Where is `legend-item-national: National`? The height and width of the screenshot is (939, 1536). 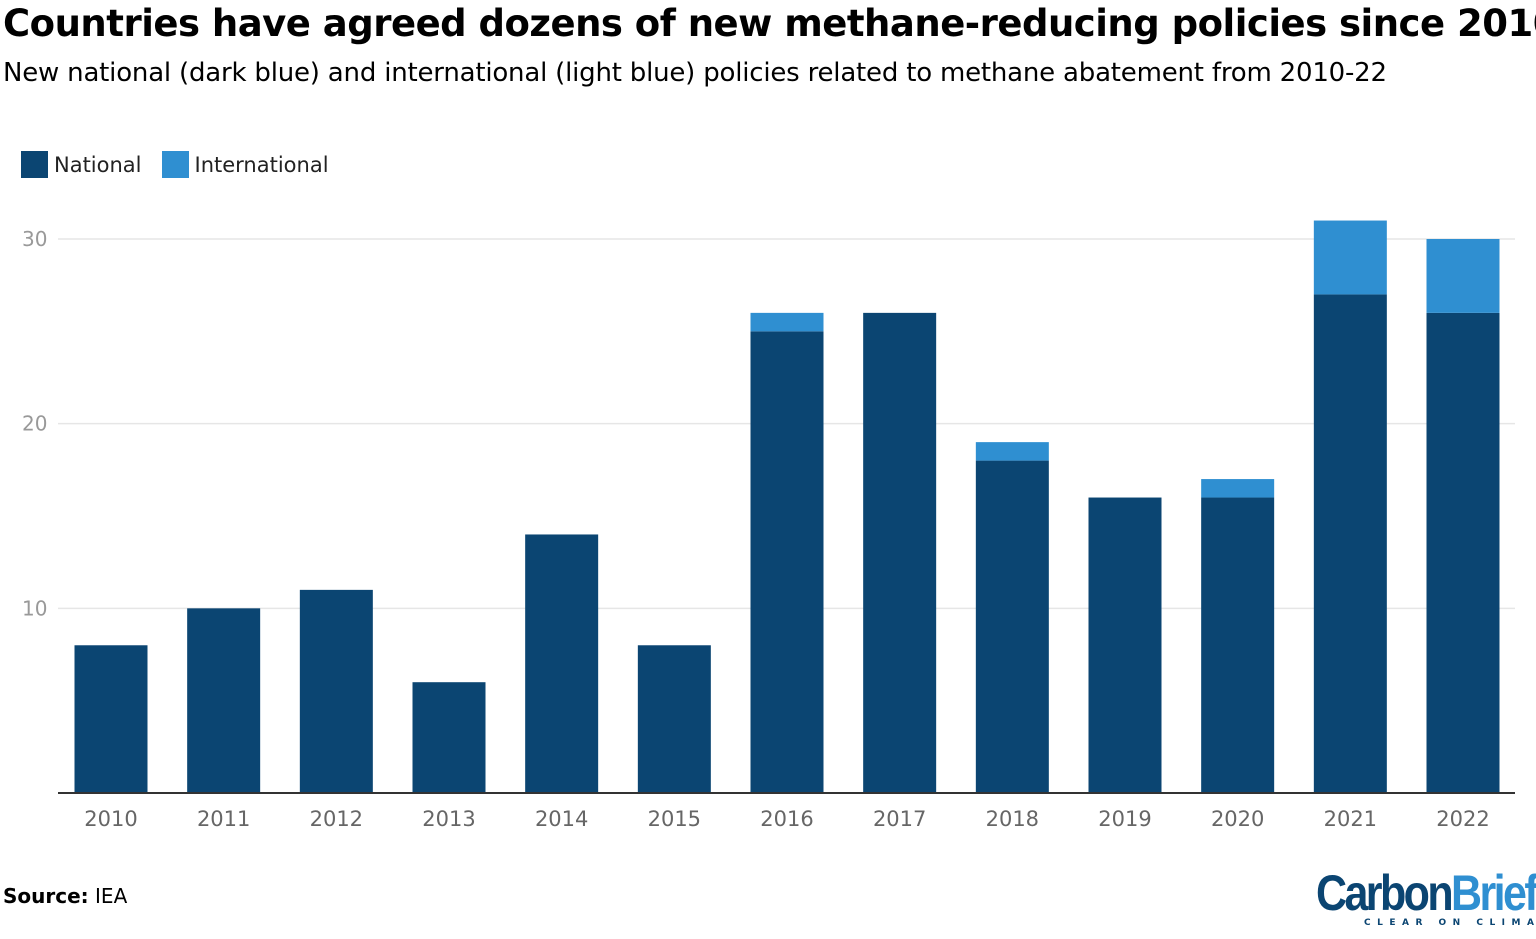 legend-item-national: National is located at coordinates (81, 164).